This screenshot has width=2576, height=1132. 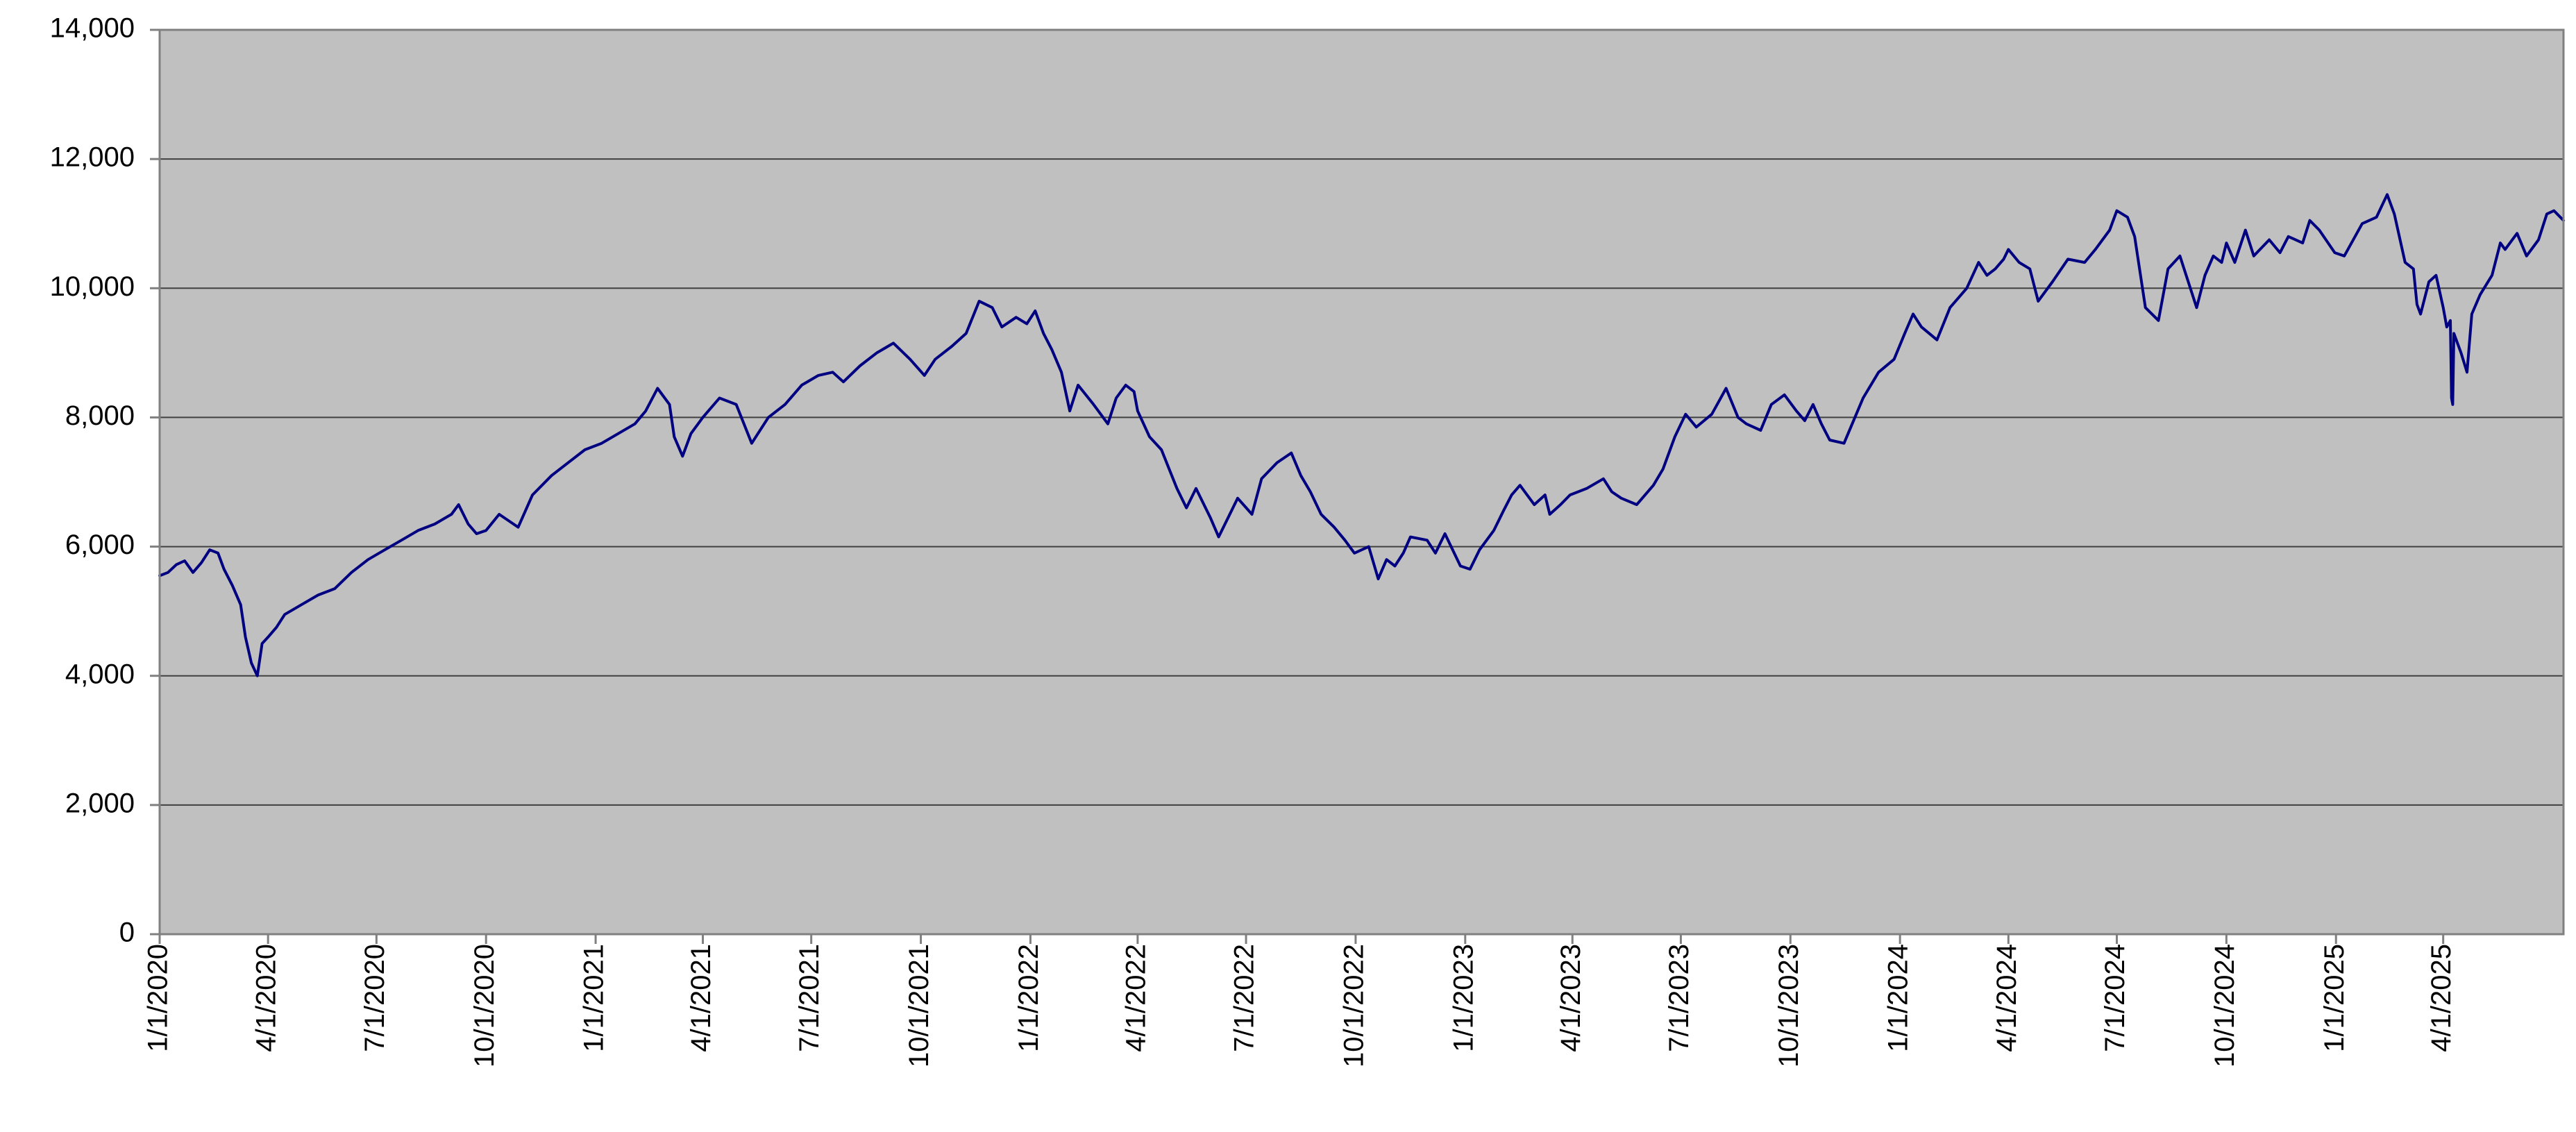 I want to click on x-tick-label: 10/1/2021, so click(x=919, y=1005).